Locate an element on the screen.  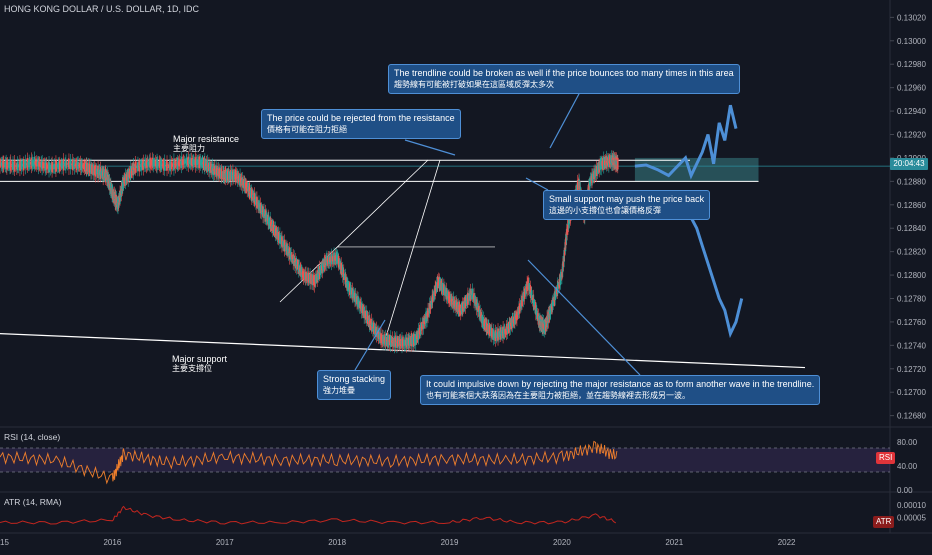
rsi-tick-label: 0.00 is located at coordinates (905, 490).